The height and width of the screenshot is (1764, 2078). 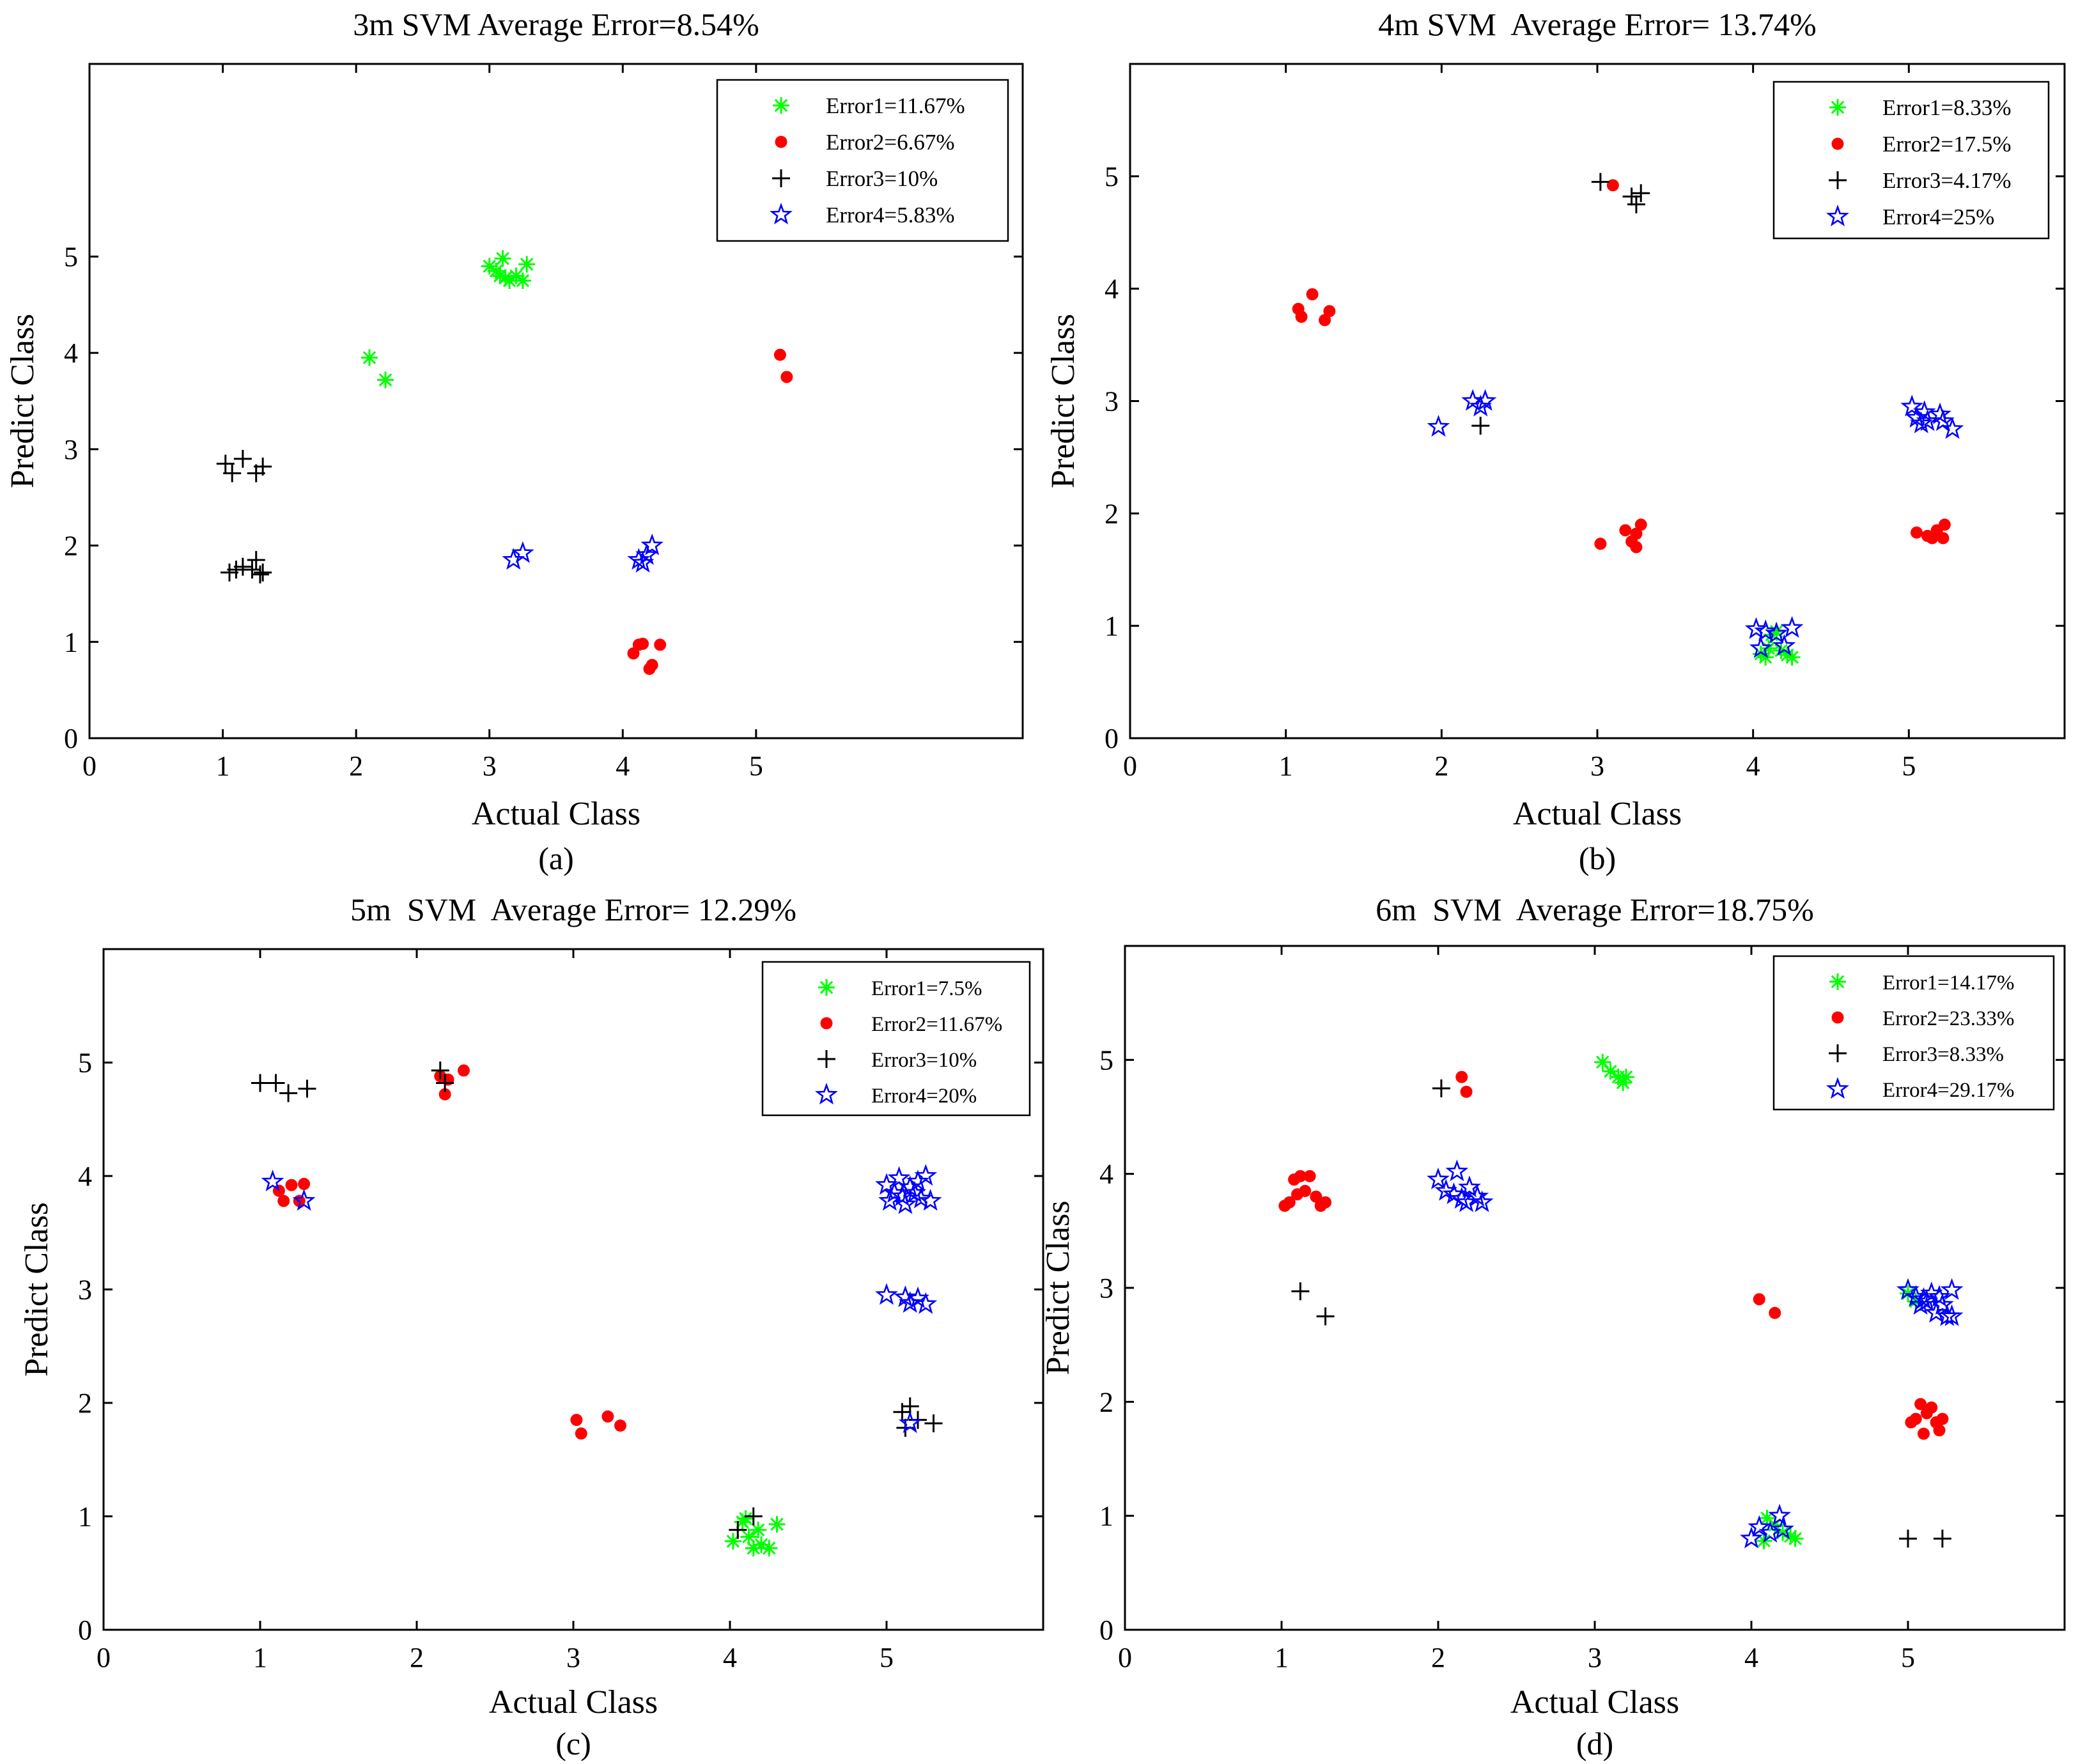 What do you see at coordinates (927, 988) in the screenshot?
I see `legend-label: Error1=7.5%` at bounding box center [927, 988].